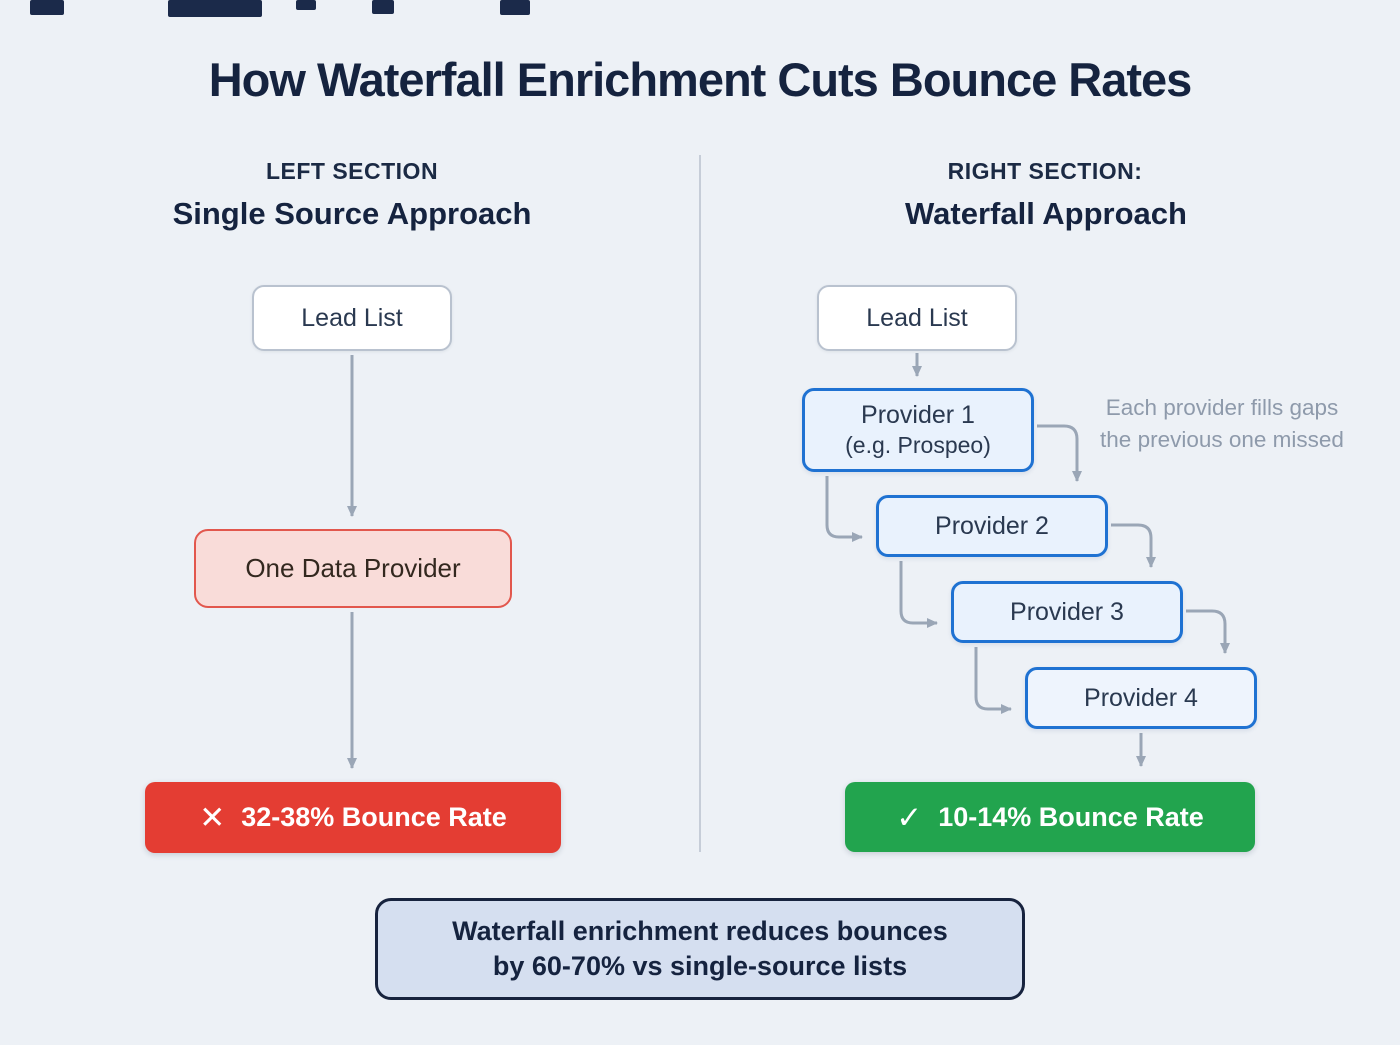 This screenshot has width=1400, height=1045. I want to click on provider-2-label: Provider 2, so click(992, 525).